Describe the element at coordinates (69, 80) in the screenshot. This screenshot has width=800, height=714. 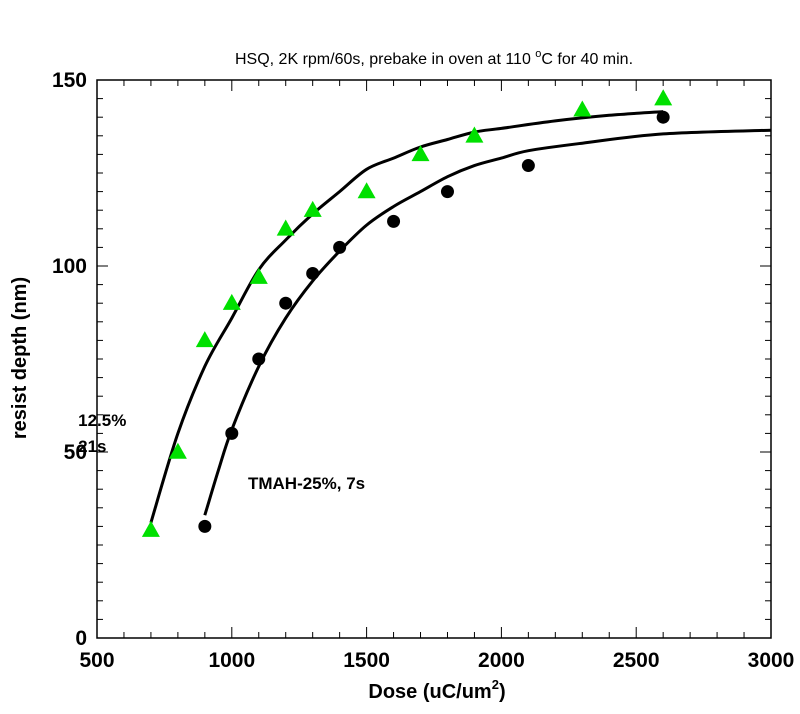
I see `y-tick-label: 150` at that location.